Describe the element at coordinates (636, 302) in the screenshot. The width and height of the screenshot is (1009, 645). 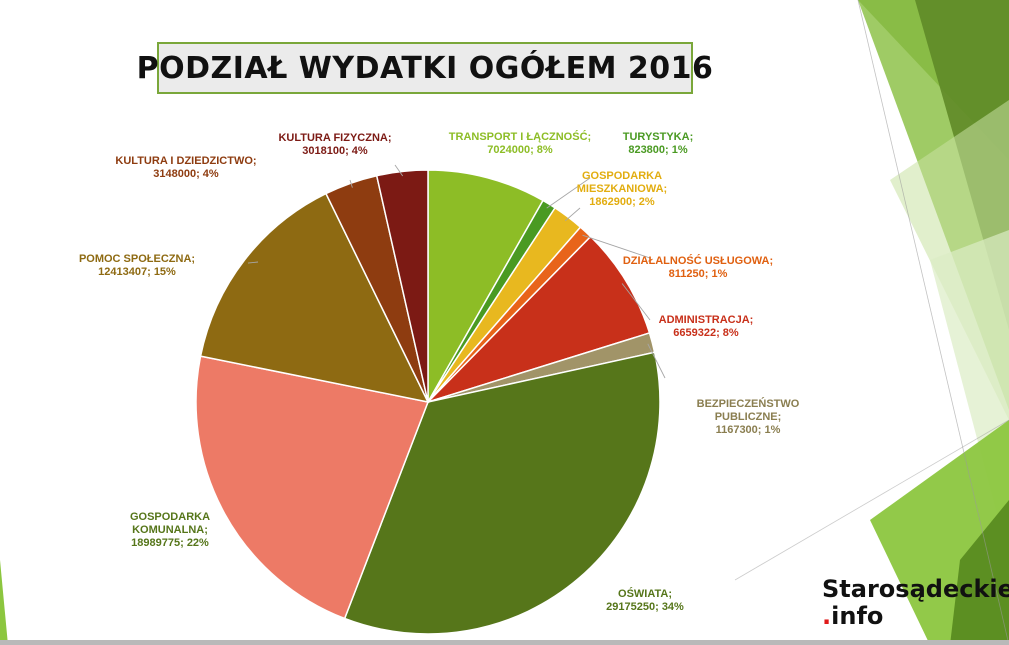
I see `leader-line-administracja` at that location.